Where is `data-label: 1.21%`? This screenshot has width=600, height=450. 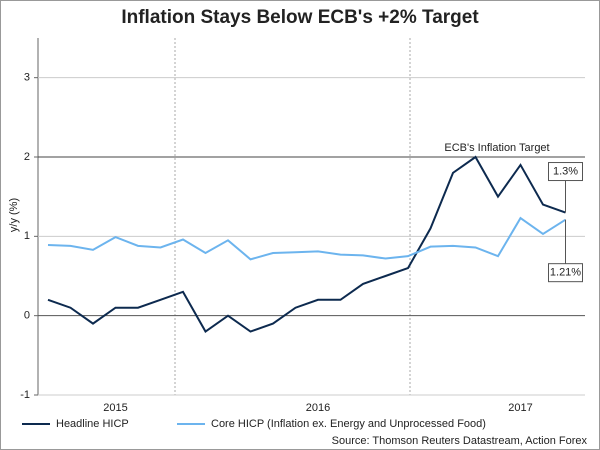
data-label: 1.21% is located at coordinates (565, 273).